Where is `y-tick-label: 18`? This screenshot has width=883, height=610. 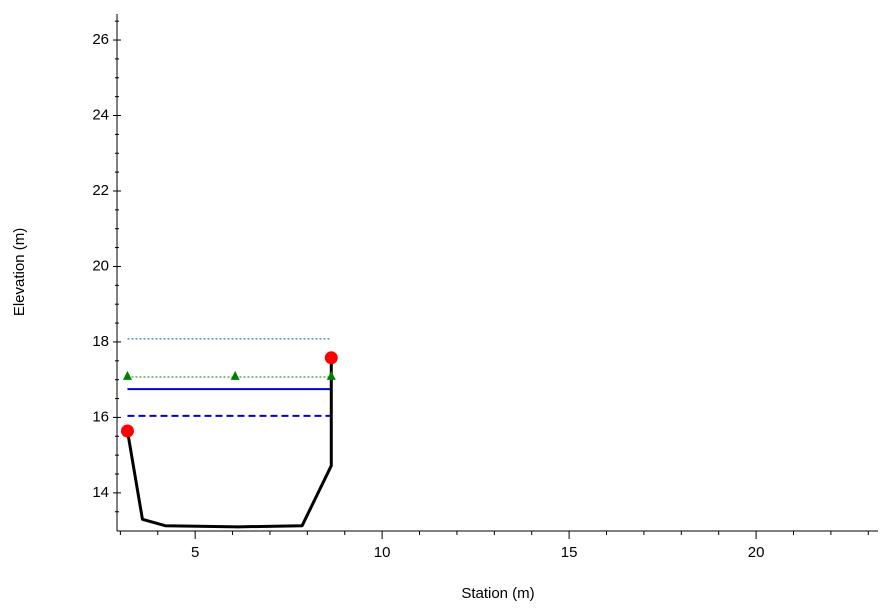
y-tick-label: 18 is located at coordinates (100, 341).